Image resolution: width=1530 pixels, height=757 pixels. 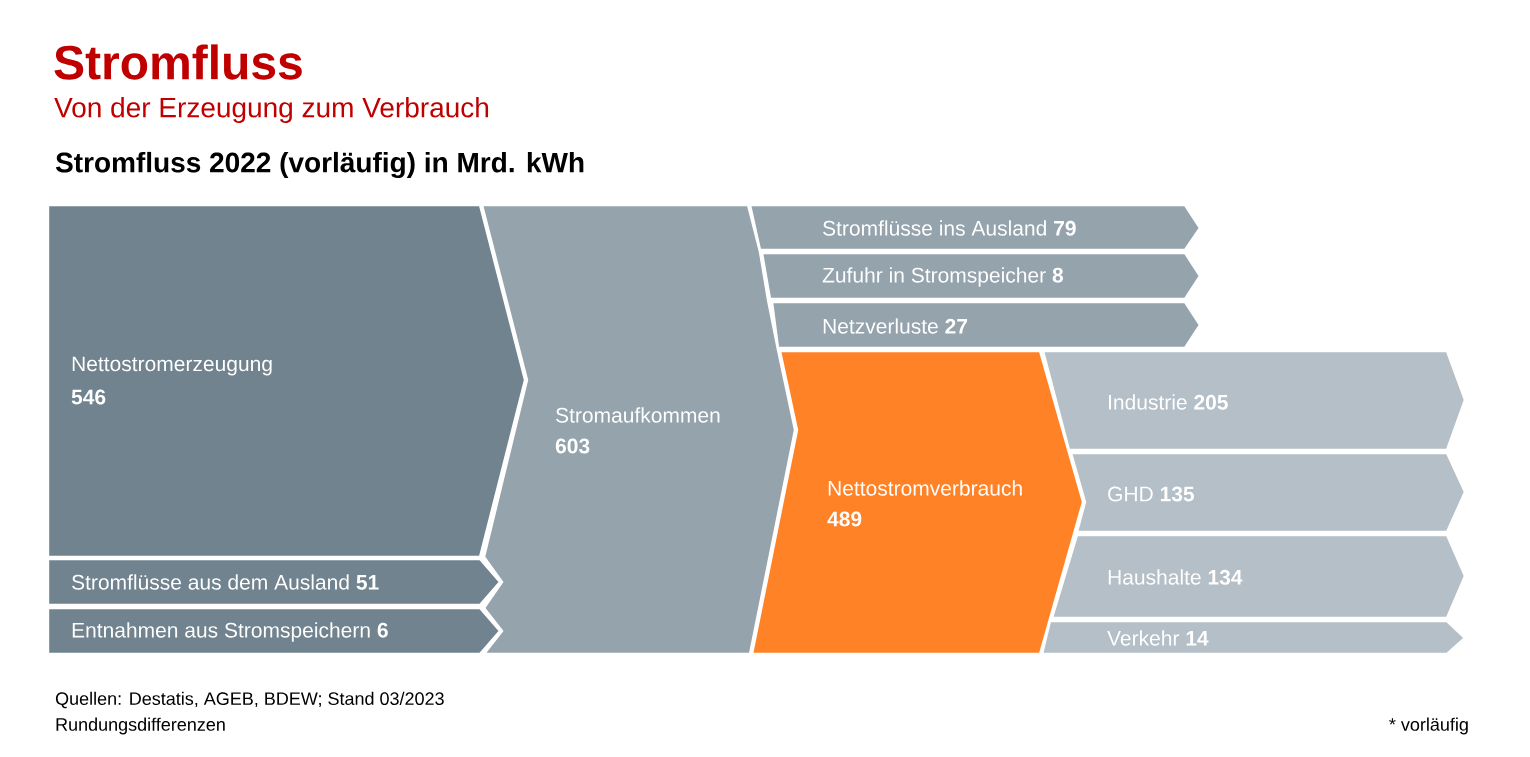 What do you see at coordinates (956, 326) in the screenshot?
I see `data-label: 27` at bounding box center [956, 326].